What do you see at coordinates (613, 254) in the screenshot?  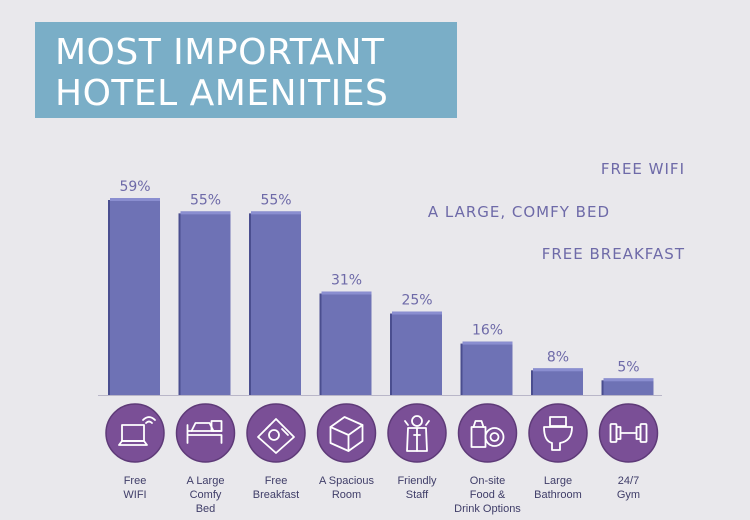 I see `note-free-breakfast: FREE BREAKFAST` at bounding box center [613, 254].